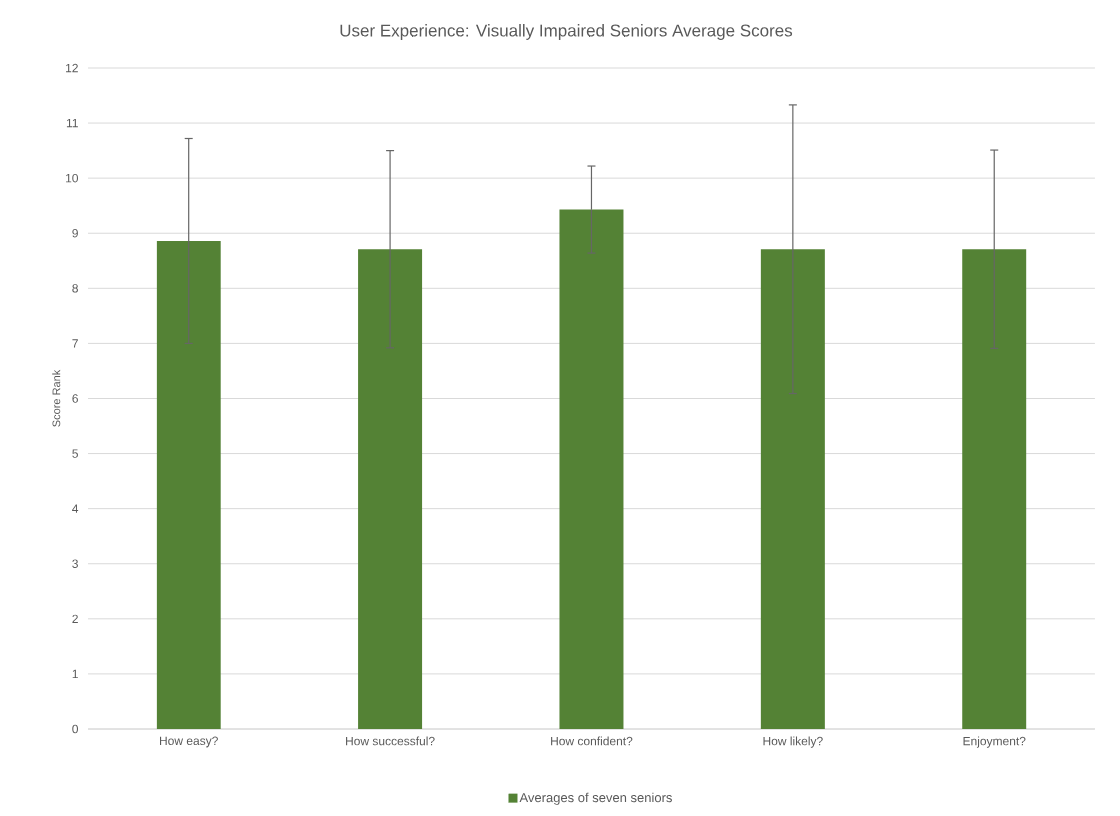  Describe the element at coordinates (793, 742) in the screenshot. I see `x-tick-label: How likely?` at that location.